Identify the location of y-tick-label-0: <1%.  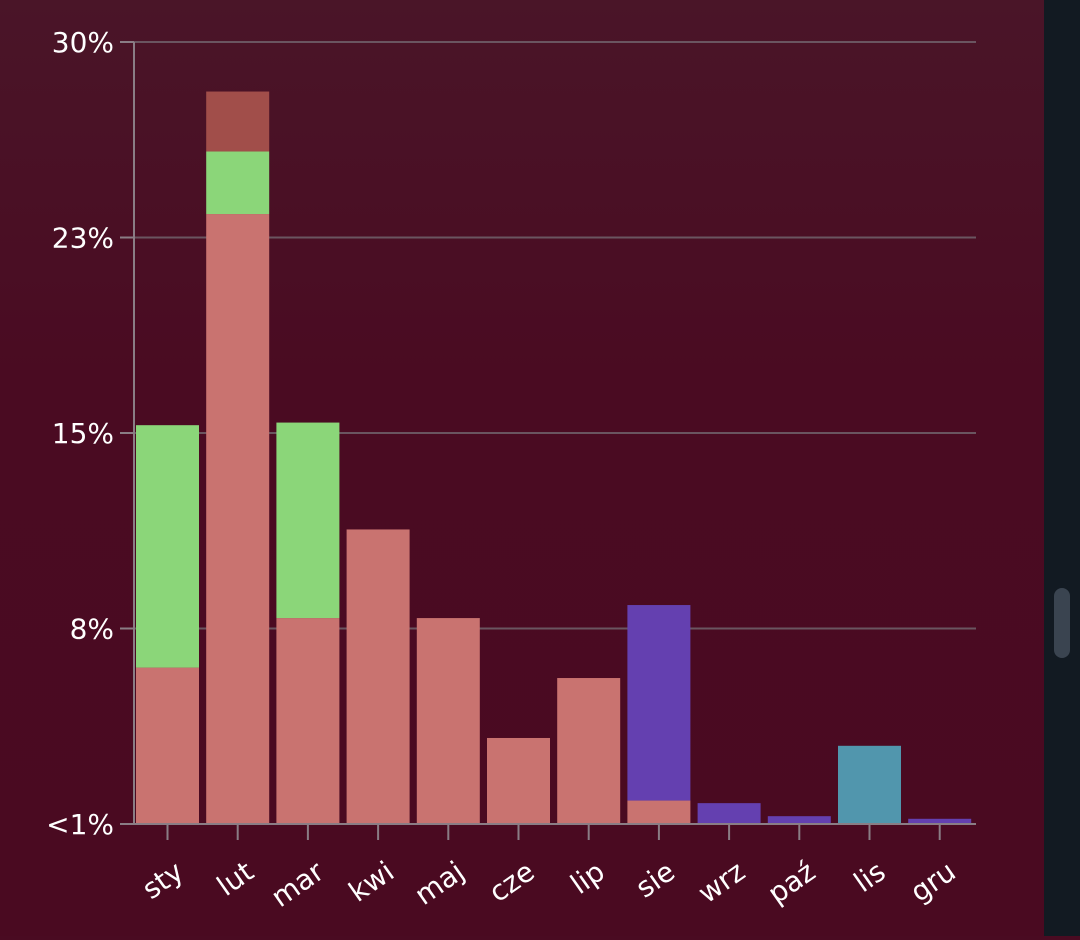
(80, 824).